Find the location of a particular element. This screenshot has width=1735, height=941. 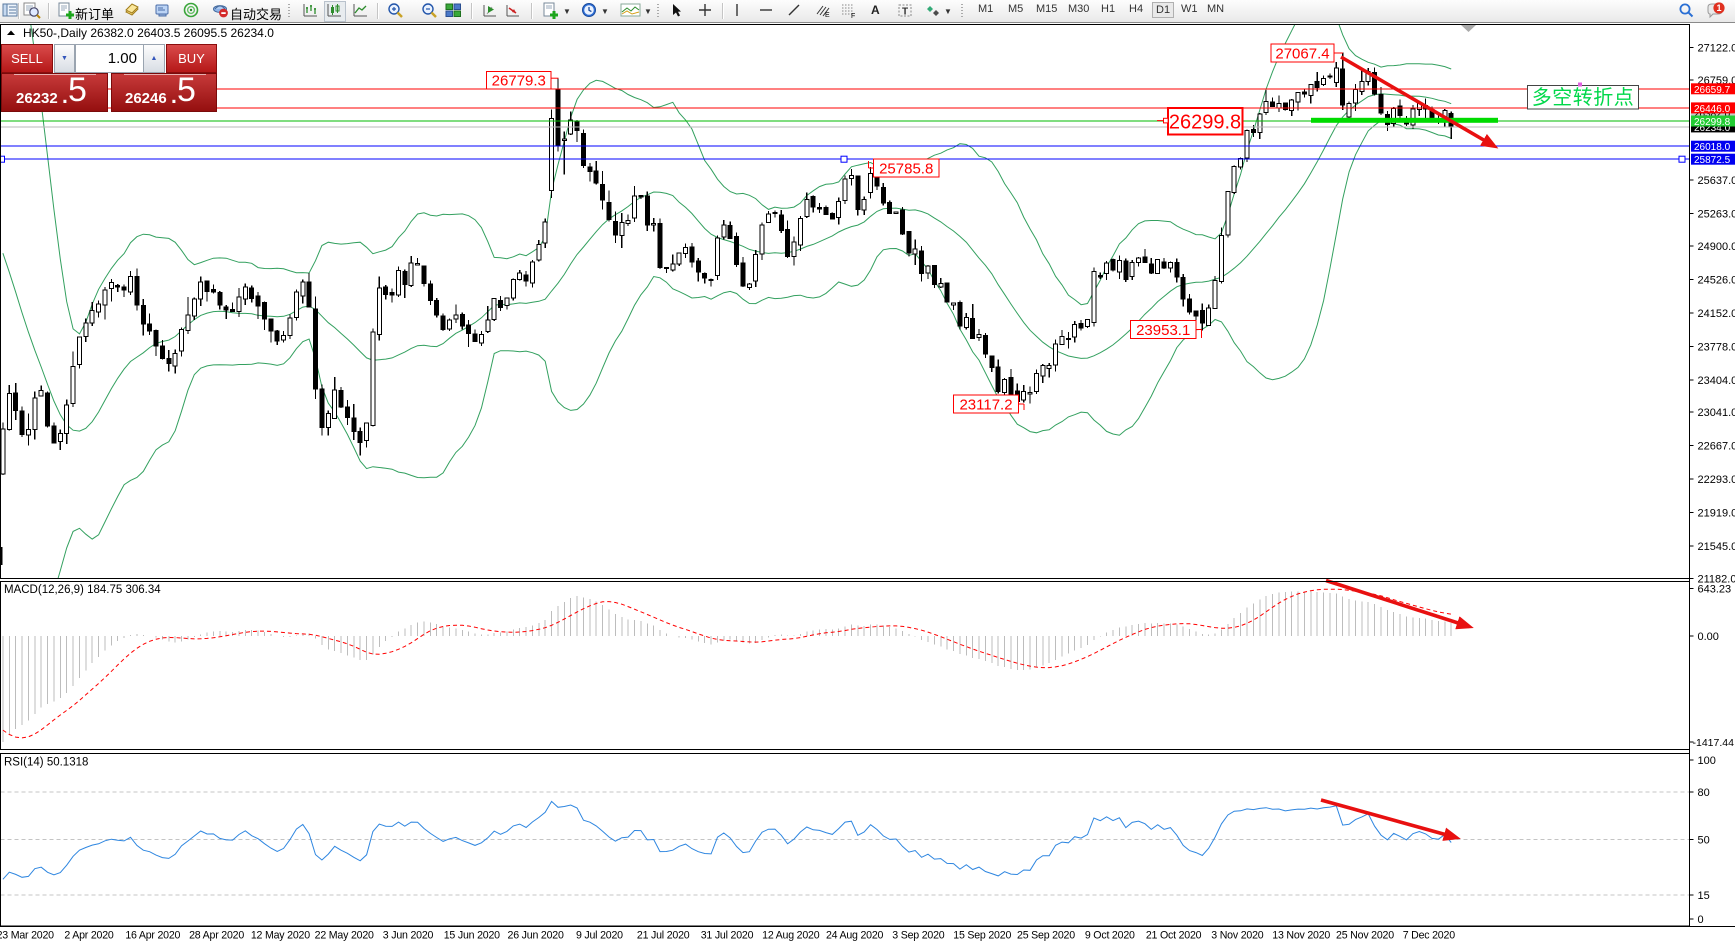

svg-text: 31 Jul 2020 is located at coordinates (727, 935).